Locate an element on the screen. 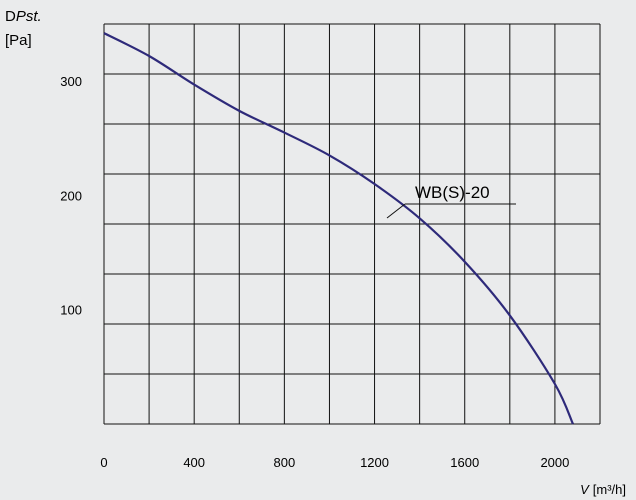  series-label-leader is located at coordinates (396, 211).